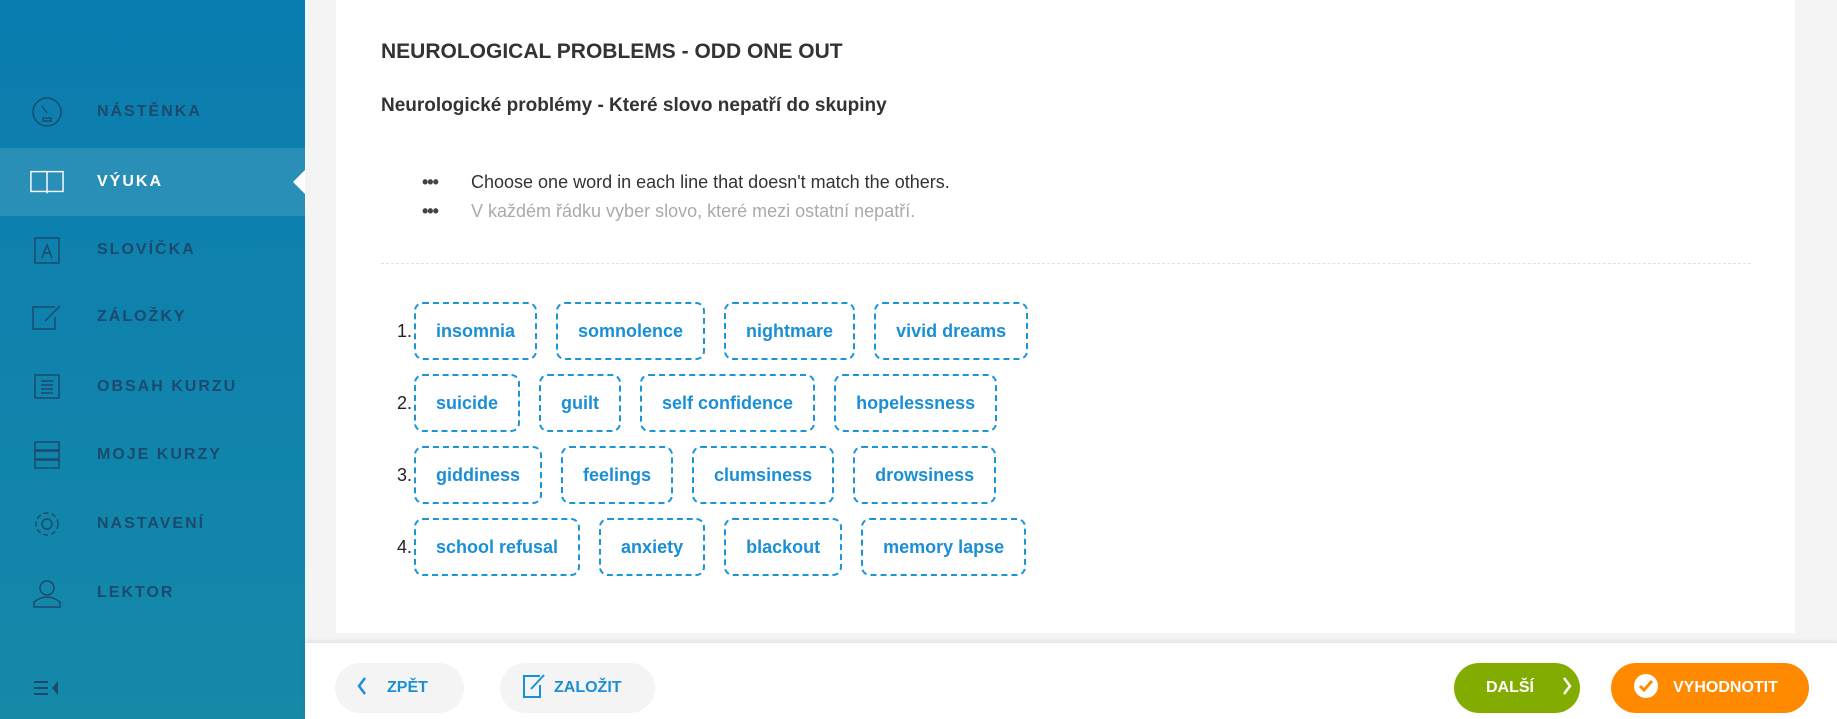  Describe the element at coordinates (1646, 688) in the screenshot. I see `check-circle-icon` at that location.